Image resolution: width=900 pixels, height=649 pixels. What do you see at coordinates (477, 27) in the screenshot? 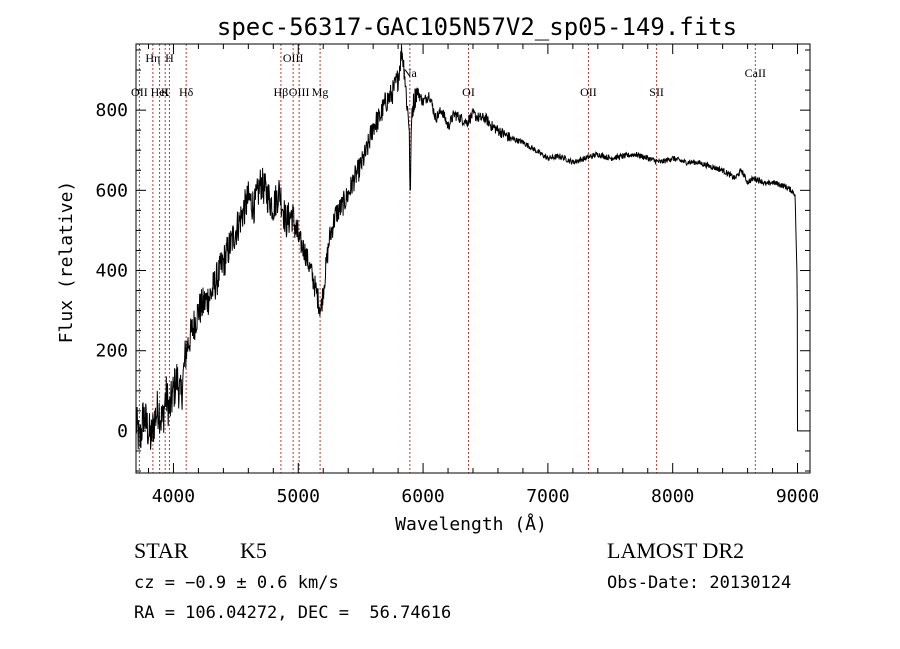
I see `chart-title: spec-56317-GAC105N57V2_sp05-149.fits` at bounding box center [477, 27].